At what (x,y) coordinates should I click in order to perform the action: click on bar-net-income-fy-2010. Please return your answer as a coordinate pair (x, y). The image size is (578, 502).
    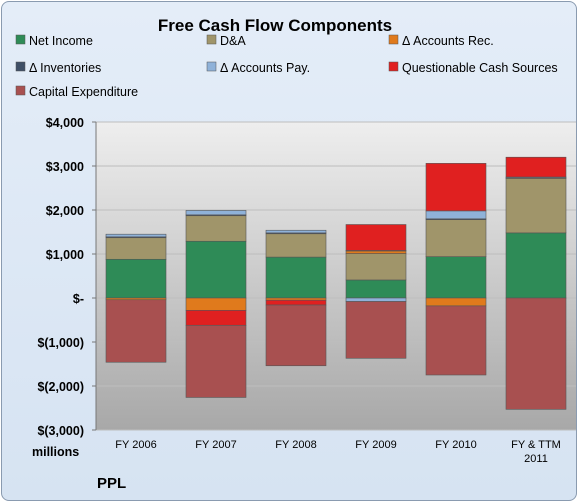
    Looking at the image, I should click on (456, 277).